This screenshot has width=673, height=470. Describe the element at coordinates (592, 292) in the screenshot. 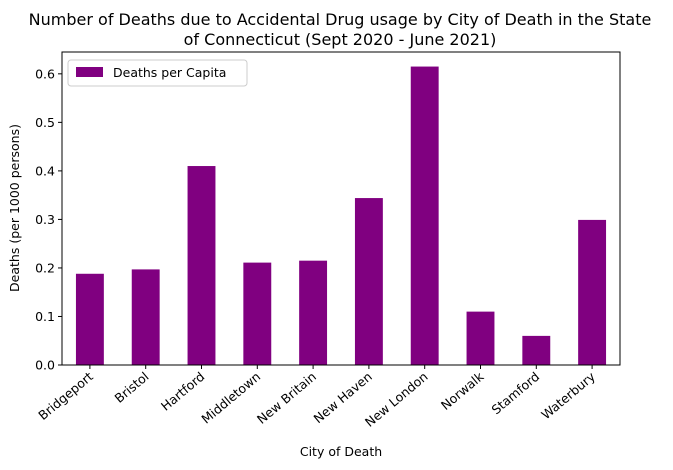

I see `bar-waterbury` at that location.